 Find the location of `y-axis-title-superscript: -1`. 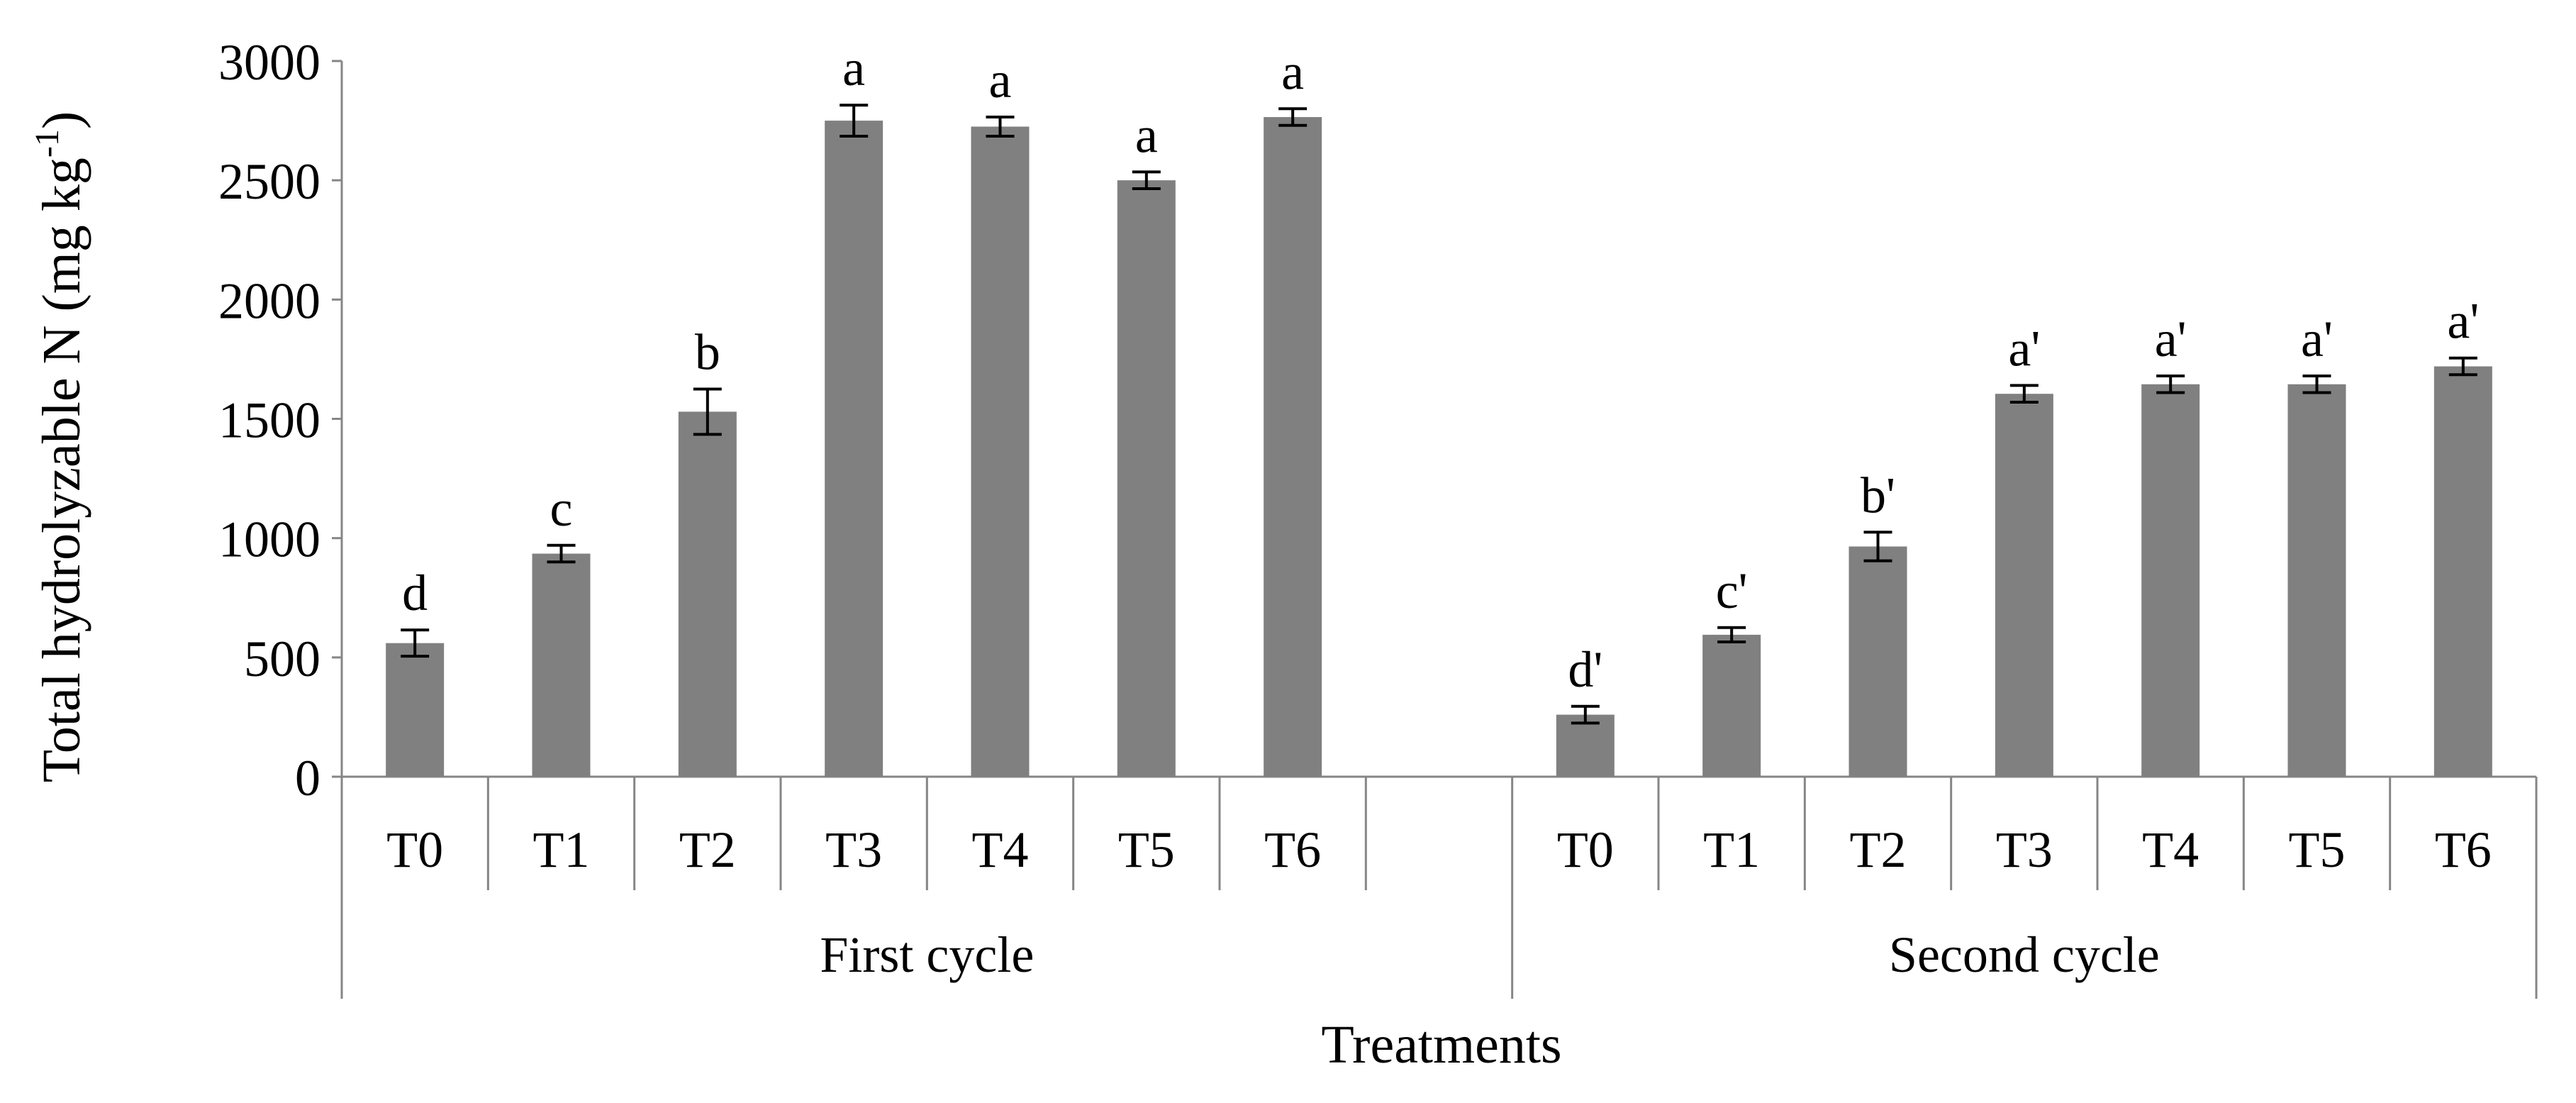

y-axis-title-superscript: -1 is located at coordinates (47, 143).